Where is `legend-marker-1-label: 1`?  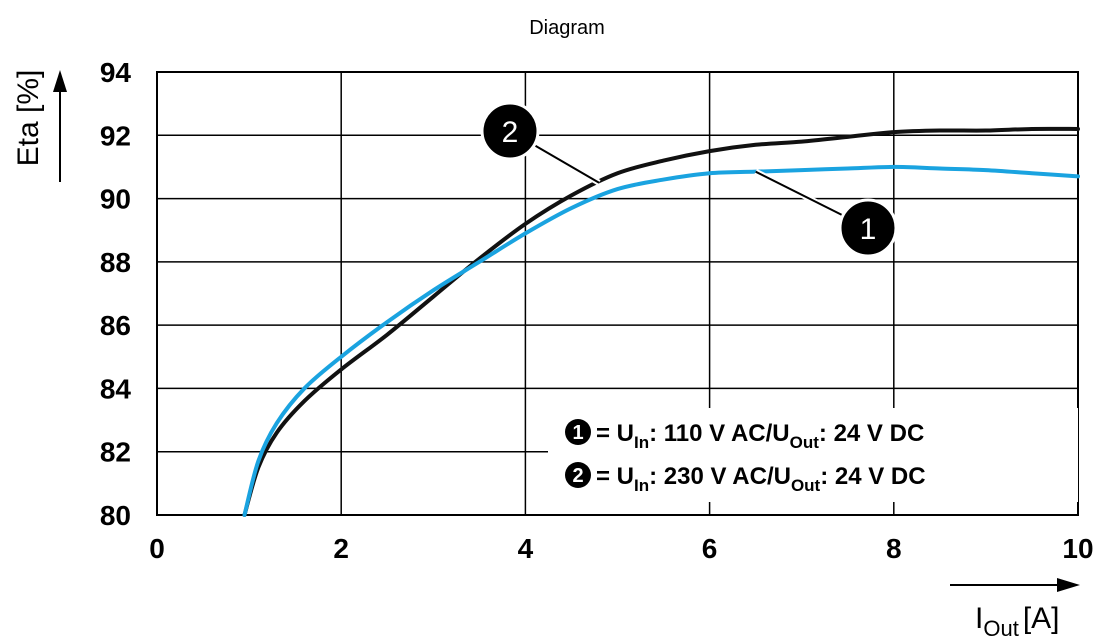
legend-marker-1-label: 1 is located at coordinates (577, 433).